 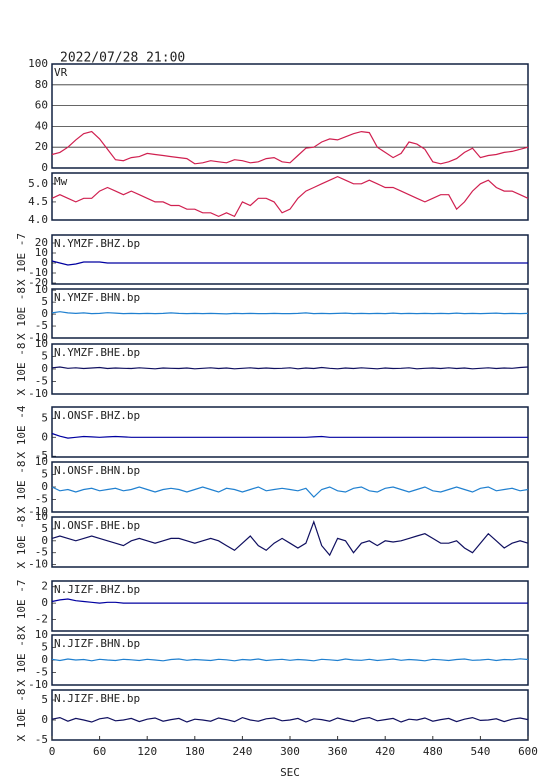 I want to click on y-tick-label: 2, so click(x=44, y=586).